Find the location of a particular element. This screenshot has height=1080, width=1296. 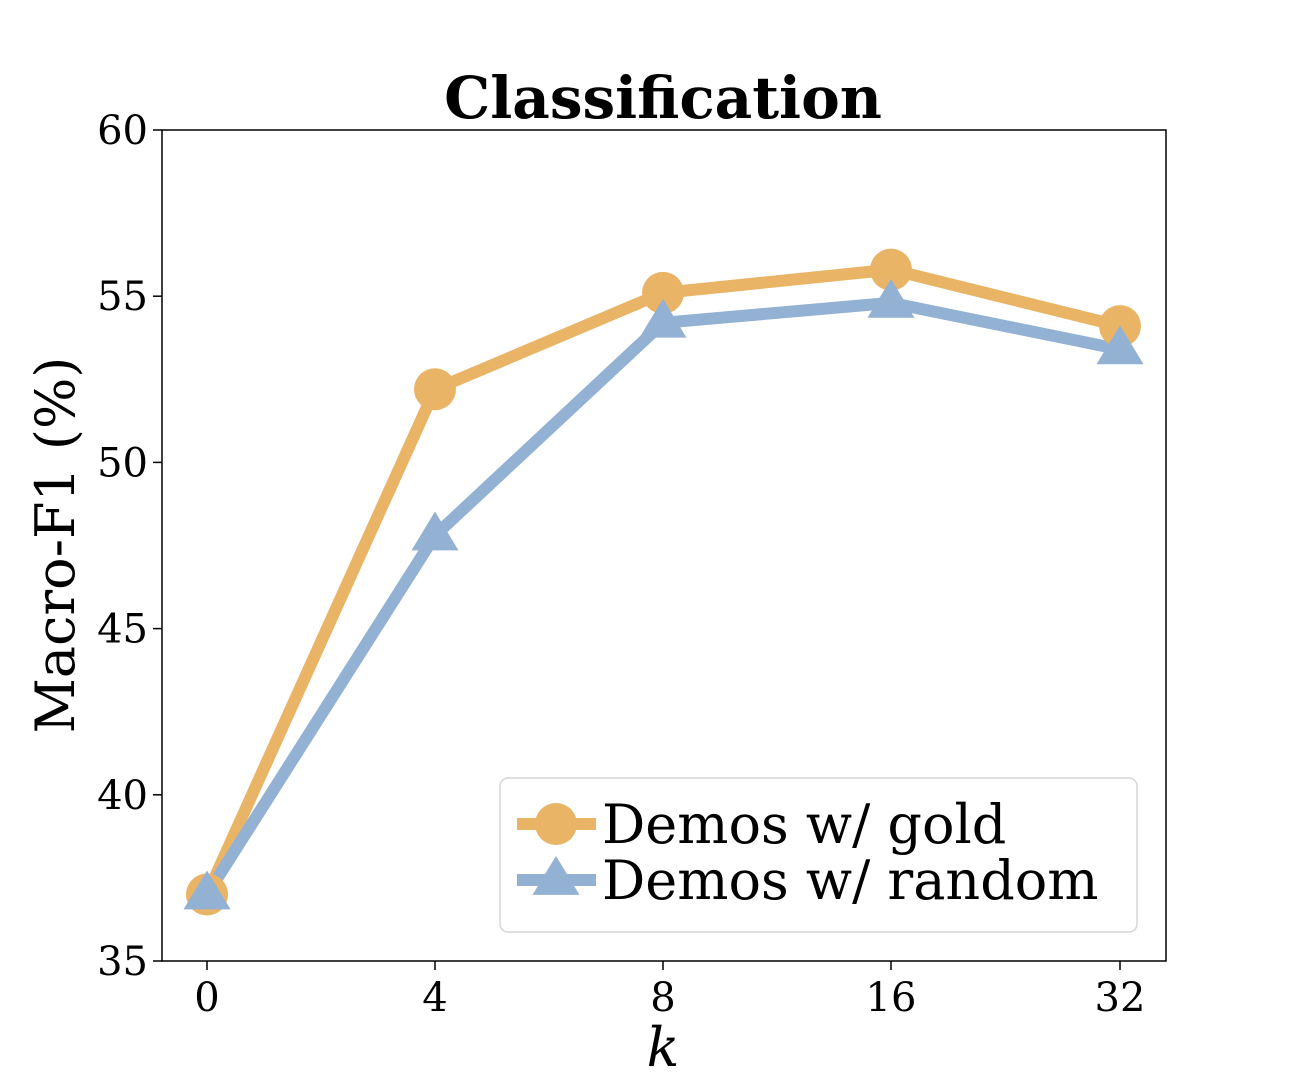

x-tick-label: 0 is located at coordinates (206, 998).